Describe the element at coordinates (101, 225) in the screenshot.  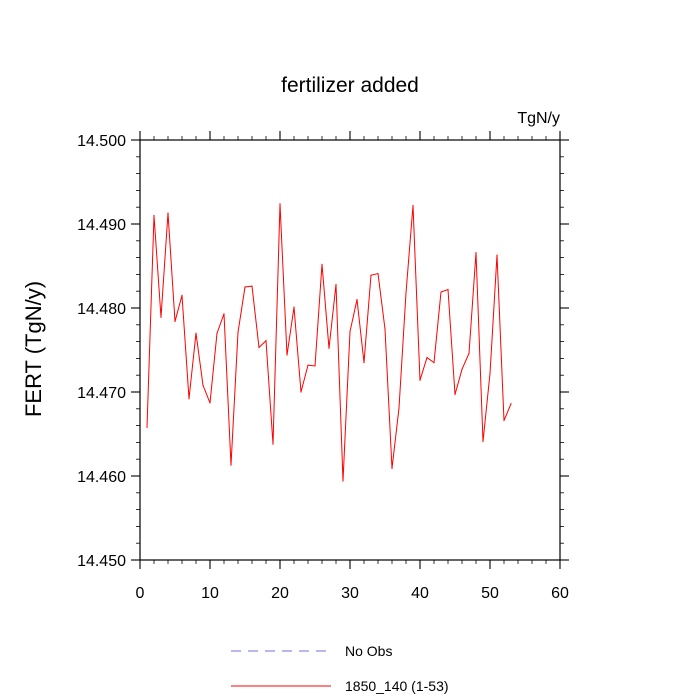
I see `y-tick-label: 14.490` at that location.